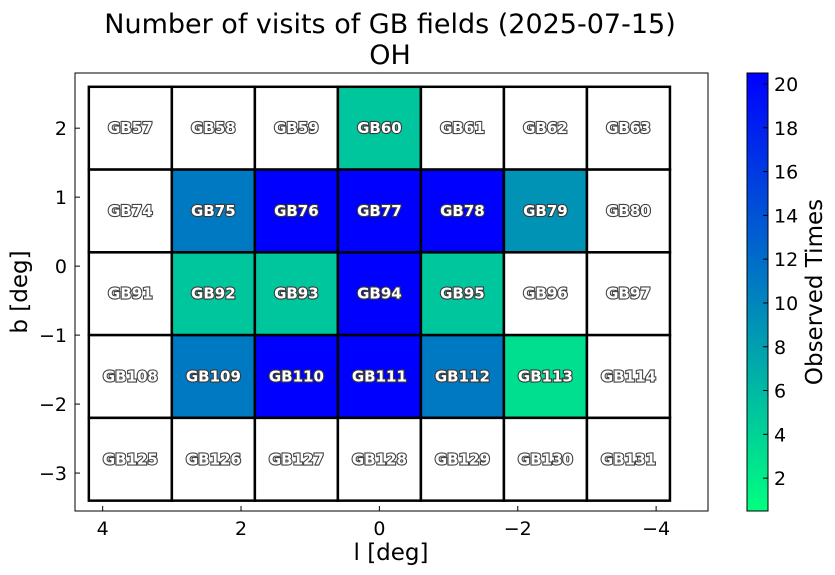 This screenshot has height=575, width=835. I want to click on y-tick-label: −3, so click(53, 474).